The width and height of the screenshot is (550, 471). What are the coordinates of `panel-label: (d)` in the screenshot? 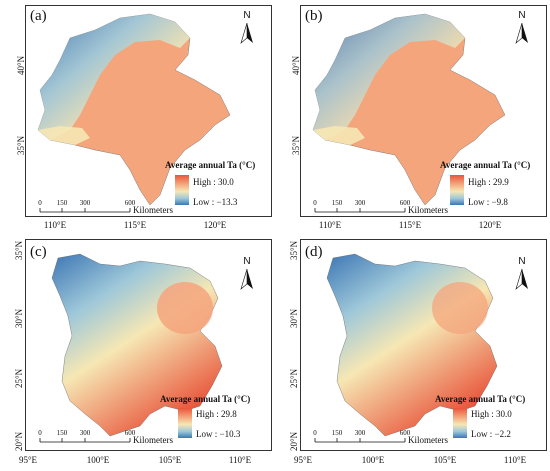 It's located at (314, 252).